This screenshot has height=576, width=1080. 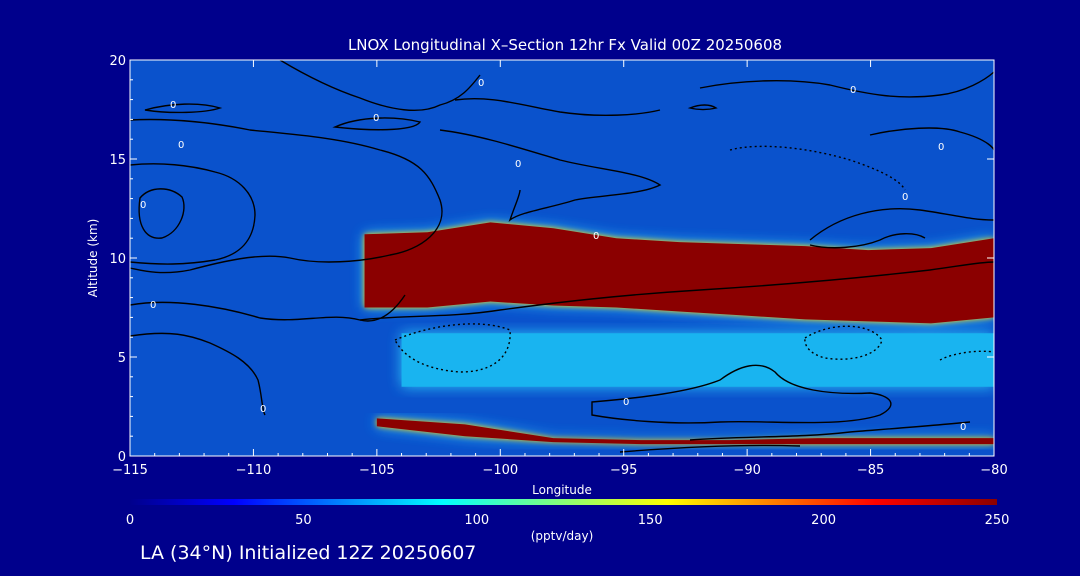 I want to click on x-tick-label: −110, so click(x=254, y=470).